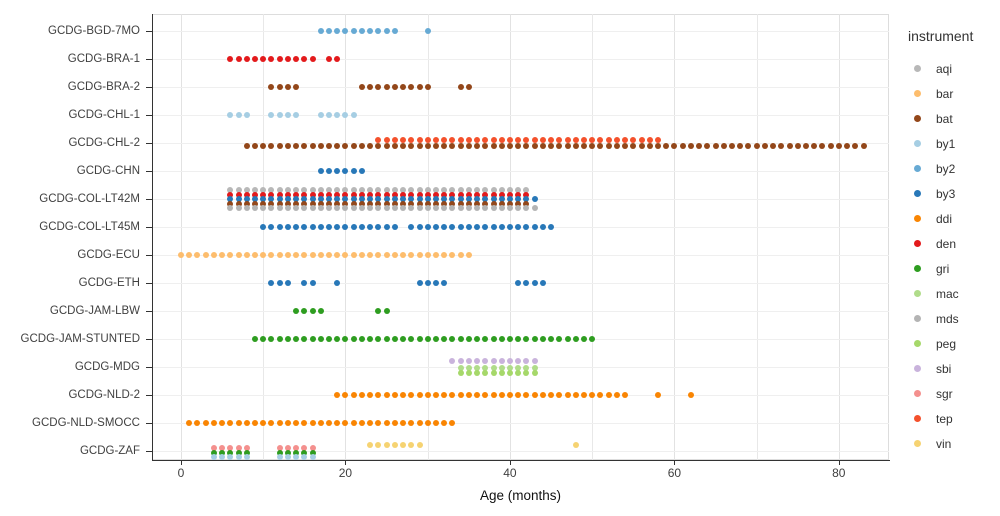  I want to click on legend-item-by1: by1, so click(953, 143).